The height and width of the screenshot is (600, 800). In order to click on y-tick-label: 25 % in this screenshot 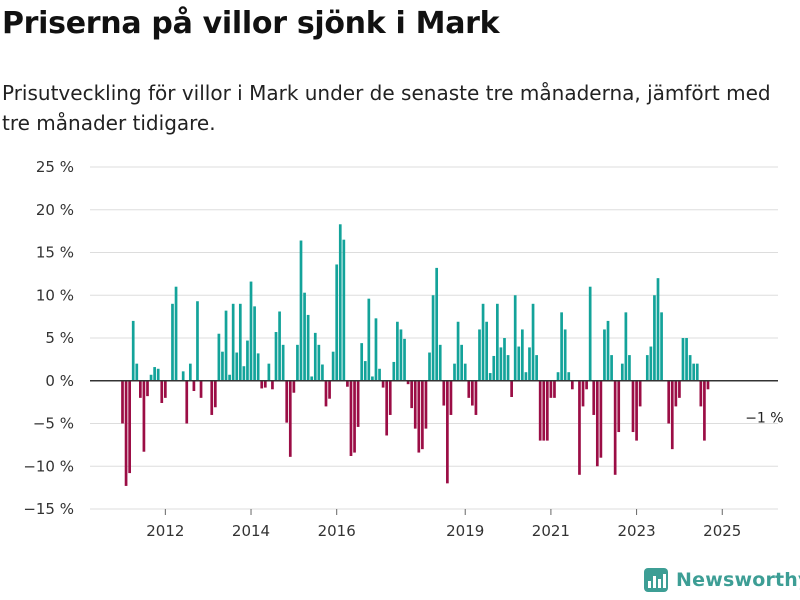, I will do `click(55, 167)`.